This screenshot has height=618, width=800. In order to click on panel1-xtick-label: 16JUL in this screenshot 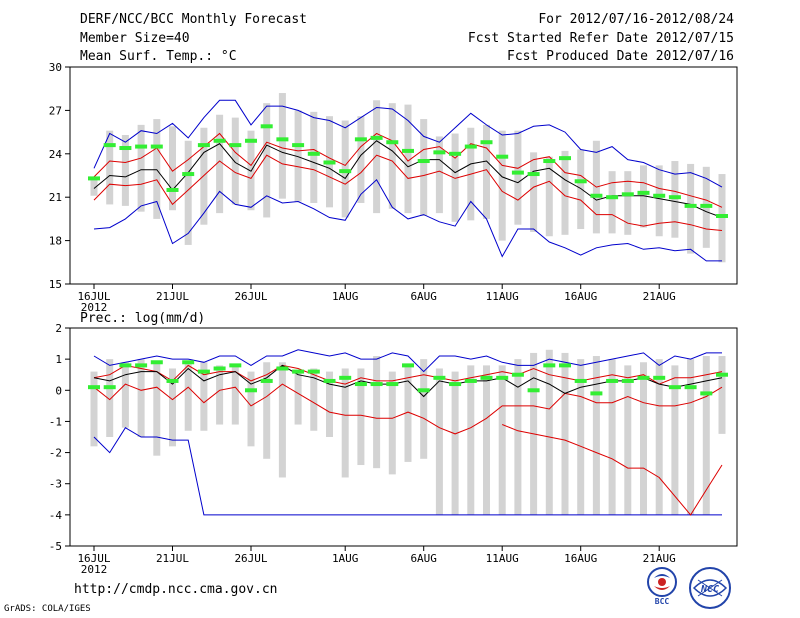, I will do `click(93, 296)`.